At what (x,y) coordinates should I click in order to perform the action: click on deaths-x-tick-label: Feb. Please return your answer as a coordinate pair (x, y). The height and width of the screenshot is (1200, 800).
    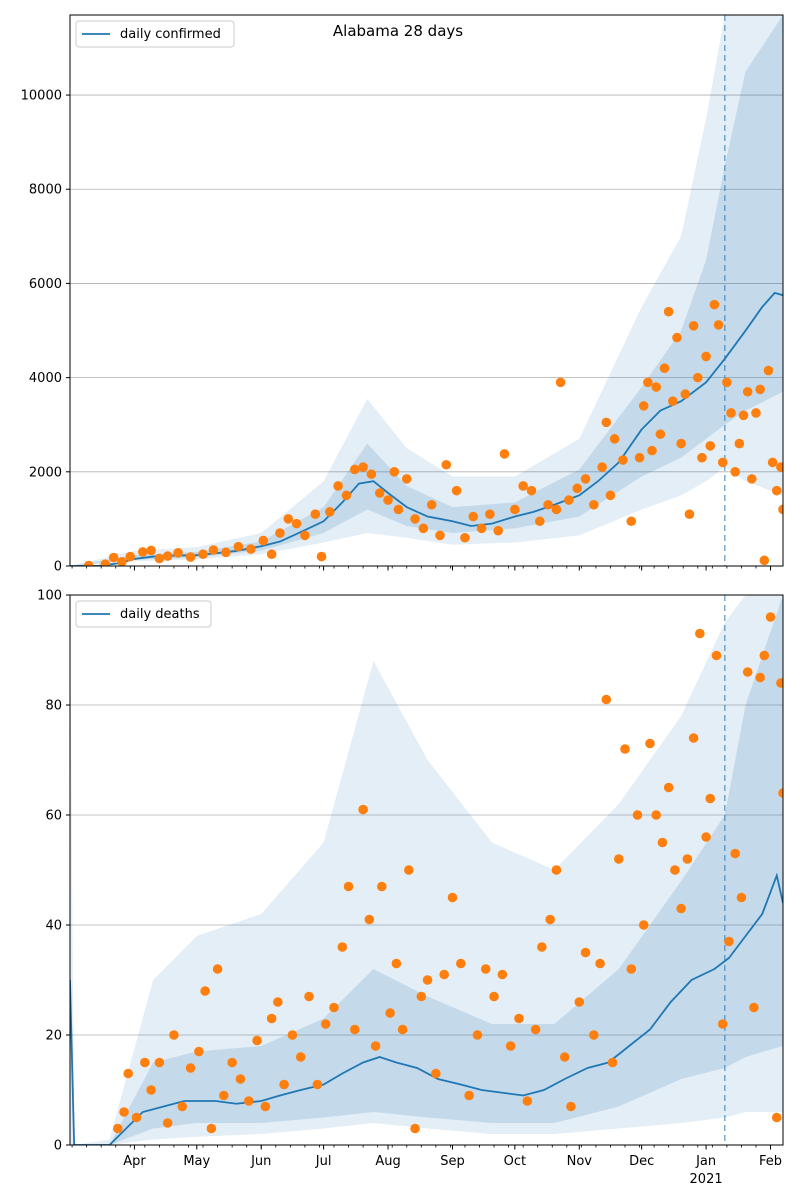
    Looking at the image, I should click on (770, 1161).